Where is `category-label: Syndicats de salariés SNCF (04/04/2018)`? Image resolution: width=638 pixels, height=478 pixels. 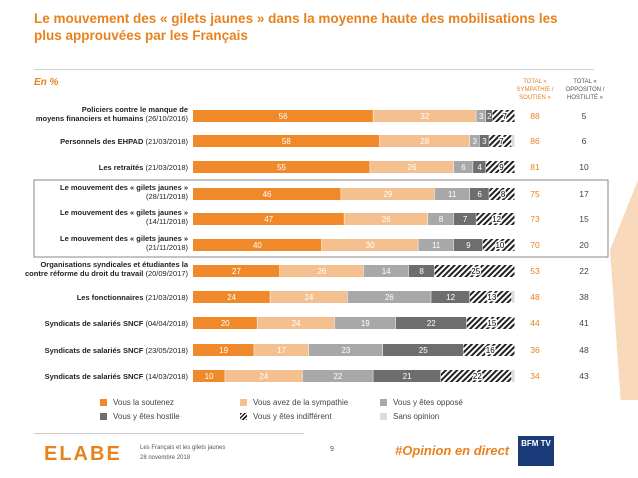 category-label: Syndicats de salariés SNCF (04/04/2018) is located at coordinates (117, 323).